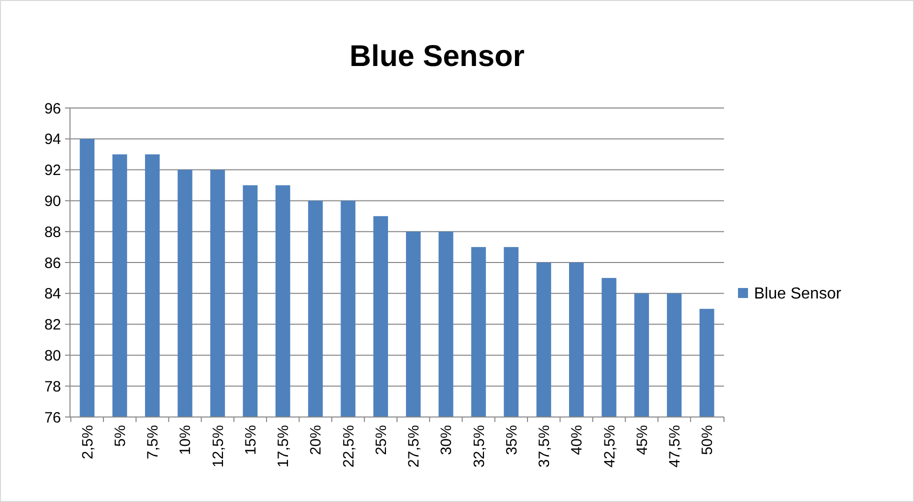 Image resolution: width=914 pixels, height=502 pixels. Describe the element at coordinates (87, 442) in the screenshot. I see `x-tick-label: 2,5%` at that location.